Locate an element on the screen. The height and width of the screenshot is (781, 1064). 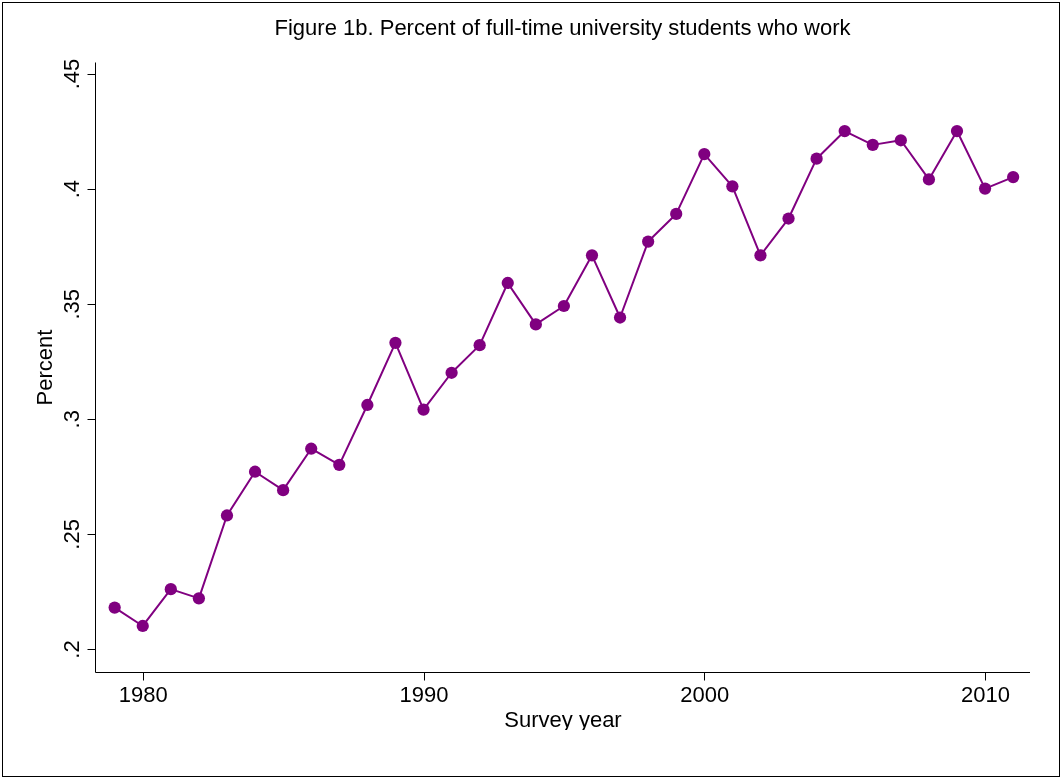
y-tick-label: .3 is located at coordinates (71, 419).